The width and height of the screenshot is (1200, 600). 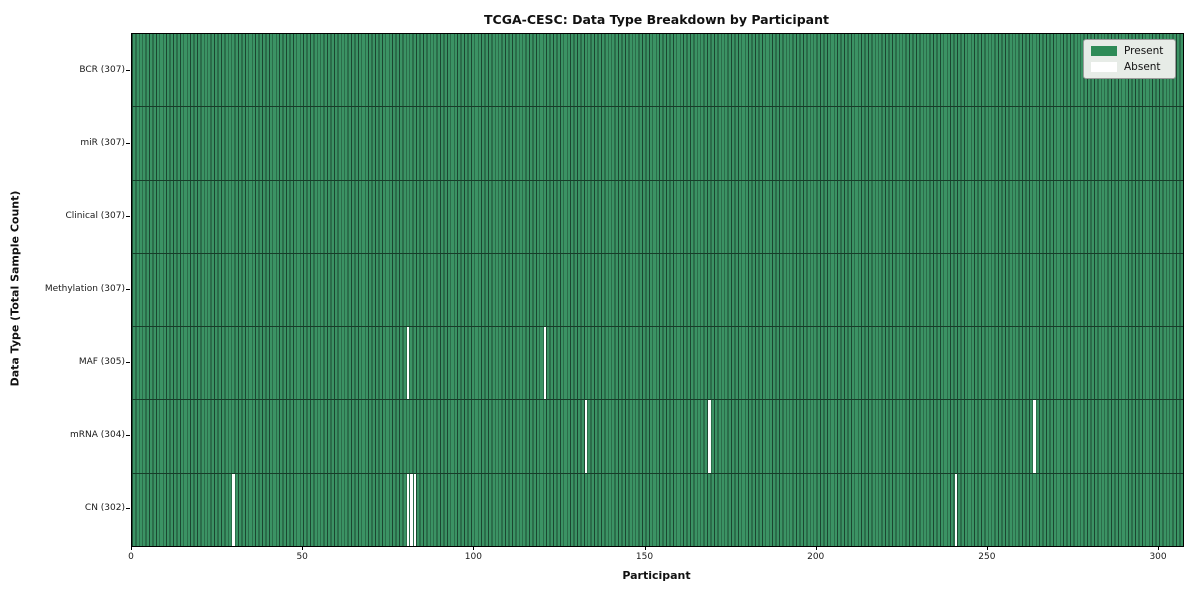 I want to click on legend-item-present: Present, so click(x=1129, y=51).